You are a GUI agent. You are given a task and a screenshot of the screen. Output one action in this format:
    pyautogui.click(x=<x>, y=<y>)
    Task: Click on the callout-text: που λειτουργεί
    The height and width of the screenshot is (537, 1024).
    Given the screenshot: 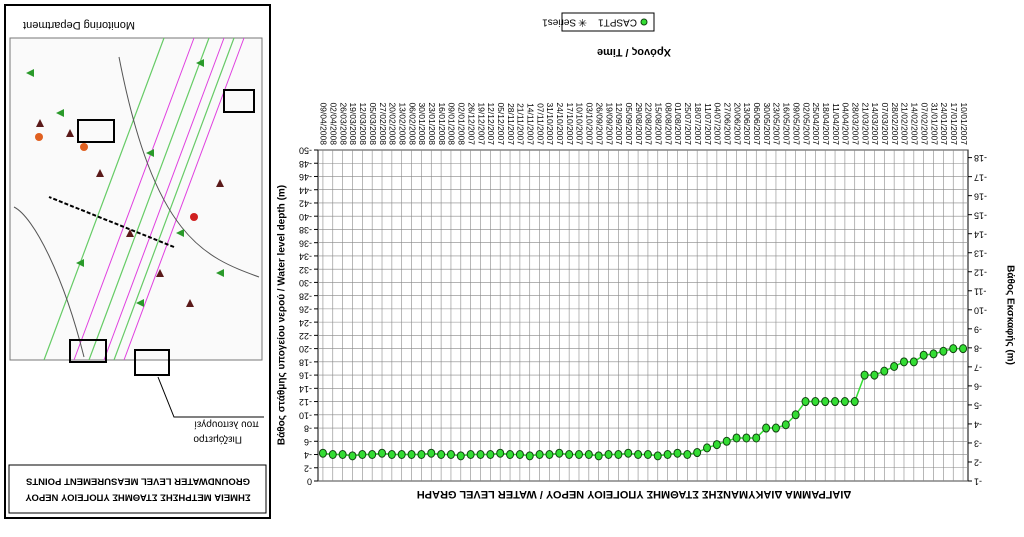 What is the action you would take?
    pyautogui.click(x=226, y=424)
    